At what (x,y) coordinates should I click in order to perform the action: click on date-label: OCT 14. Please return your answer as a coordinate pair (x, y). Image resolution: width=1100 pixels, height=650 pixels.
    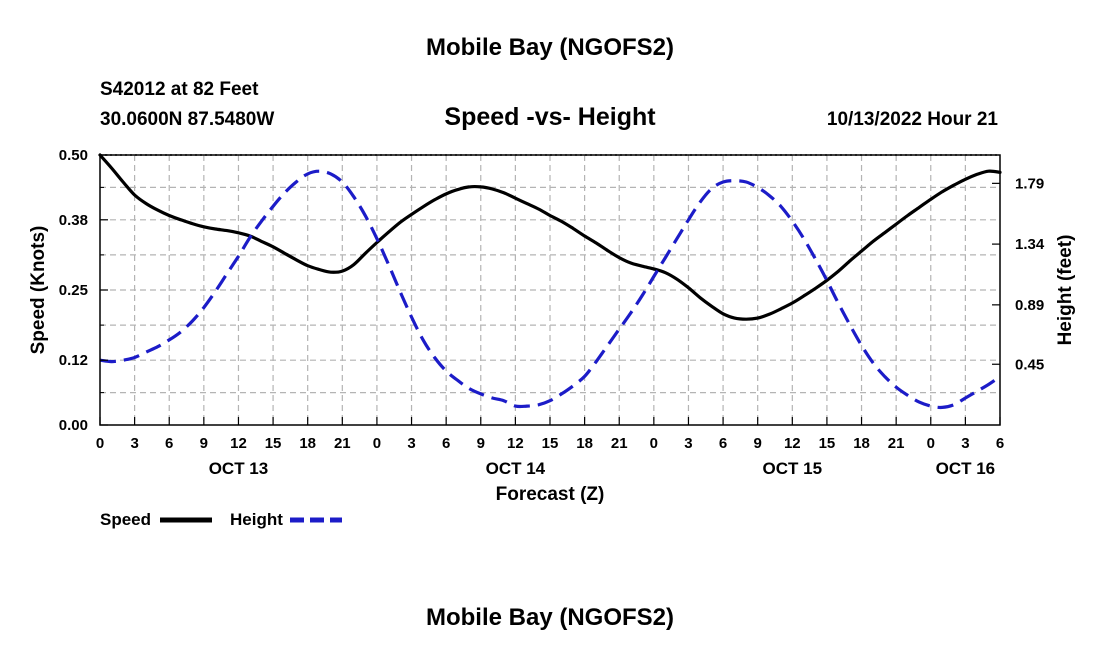
    Looking at the image, I should click on (516, 468).